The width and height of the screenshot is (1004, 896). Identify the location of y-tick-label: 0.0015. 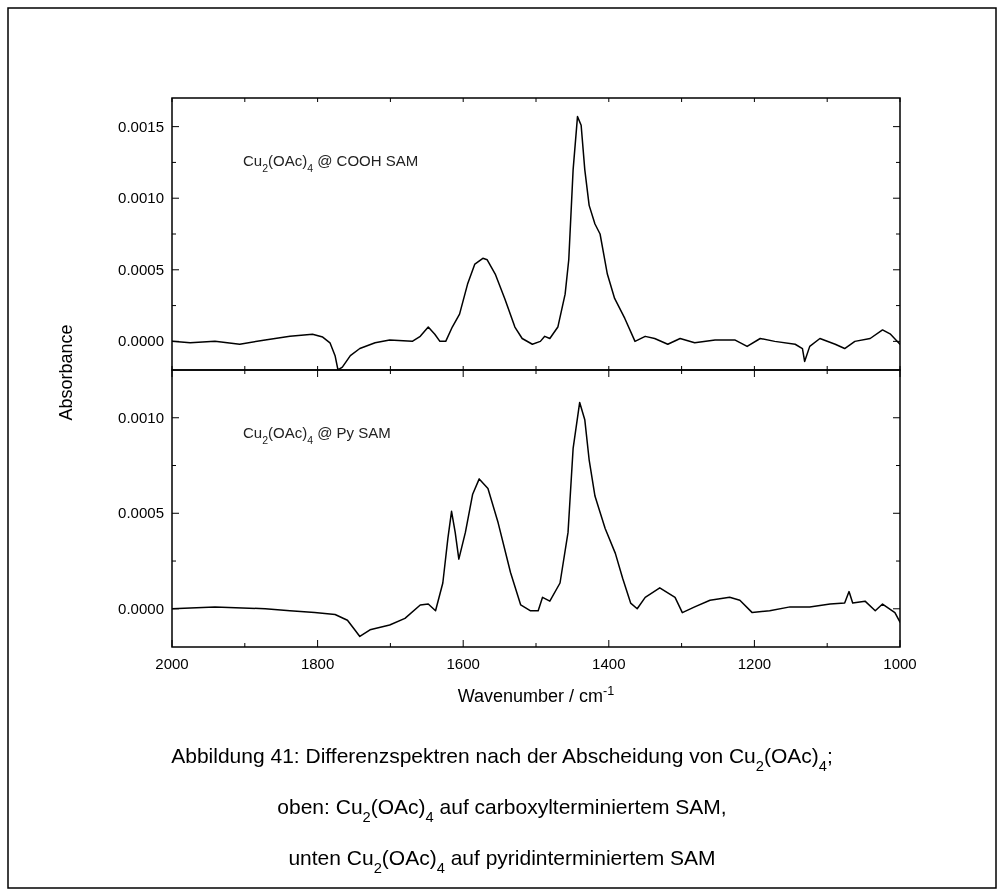
(141, 126).